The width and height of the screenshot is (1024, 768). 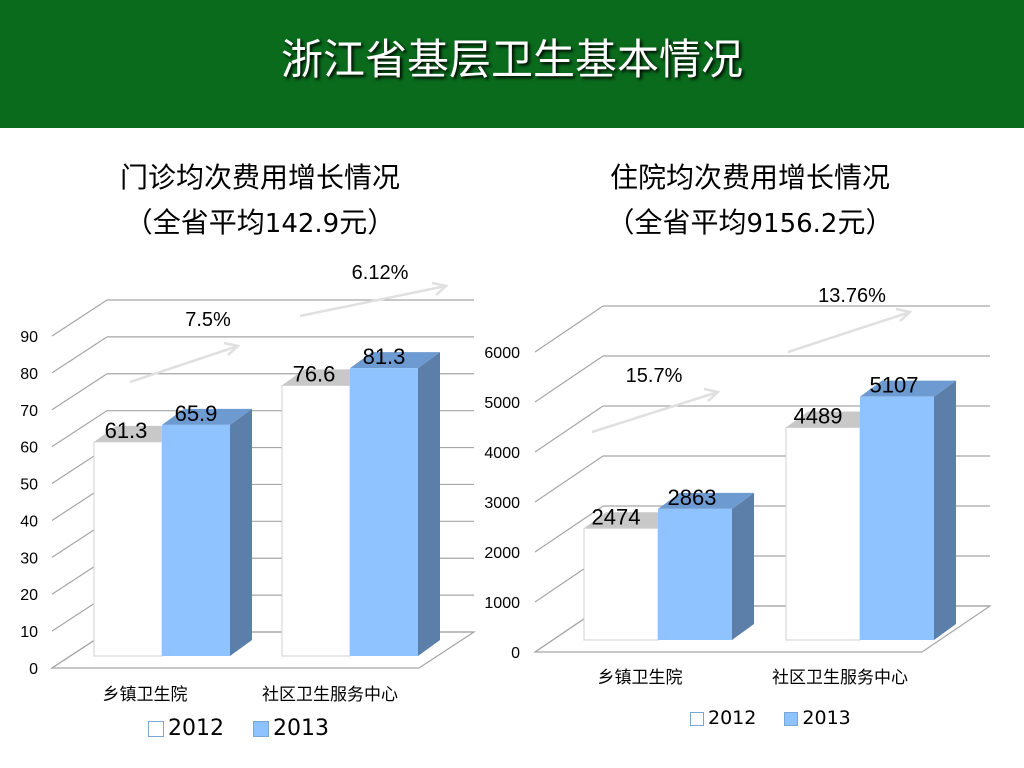 What do you see at coordinates (818, 416) in the screenshot?
I see `chart-2-bar-2012-label: 4489` at bounding box center [818, 416].